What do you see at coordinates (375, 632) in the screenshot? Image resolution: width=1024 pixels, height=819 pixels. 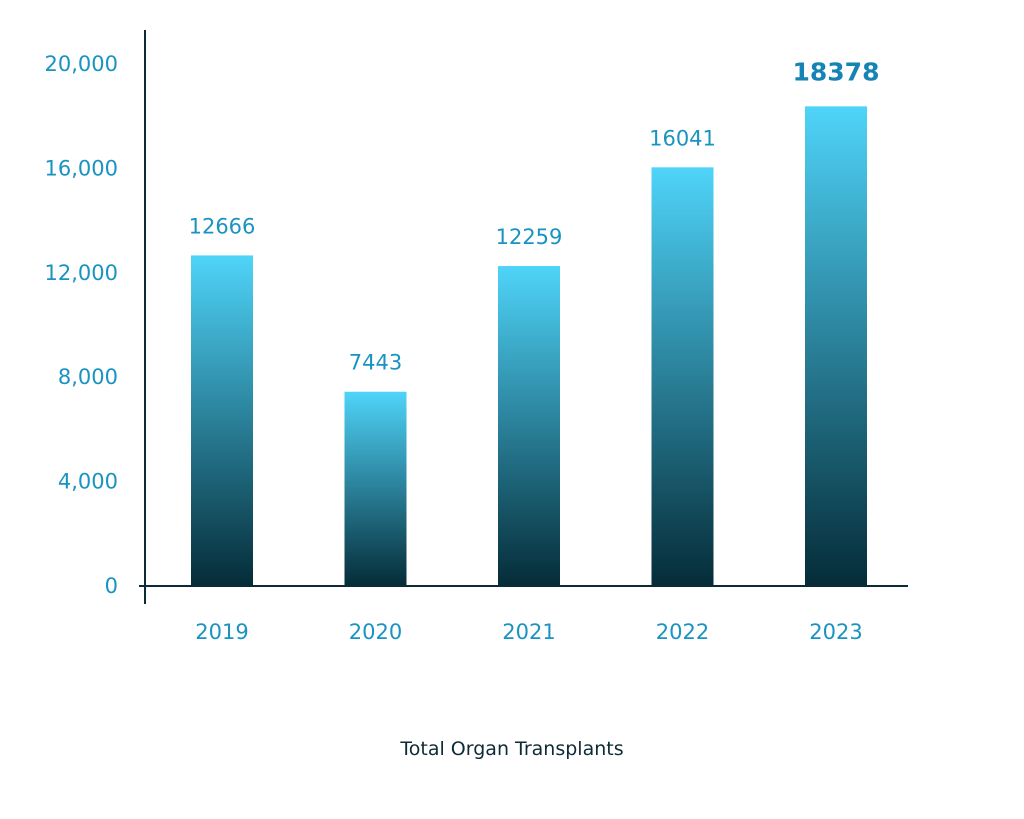 I see `x-tick-label-2020: 2020` at bounding box center [375, 632].